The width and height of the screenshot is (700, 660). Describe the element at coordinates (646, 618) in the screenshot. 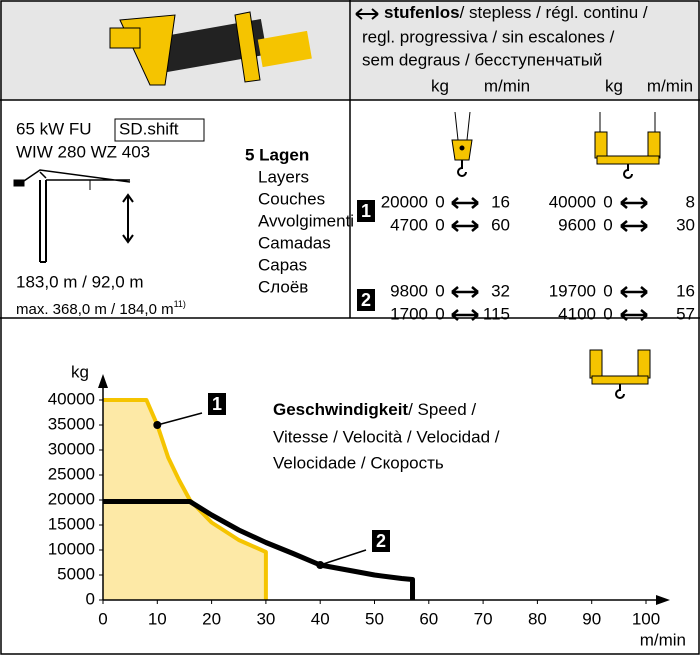

I see `x-tick-label: 100` at that location.